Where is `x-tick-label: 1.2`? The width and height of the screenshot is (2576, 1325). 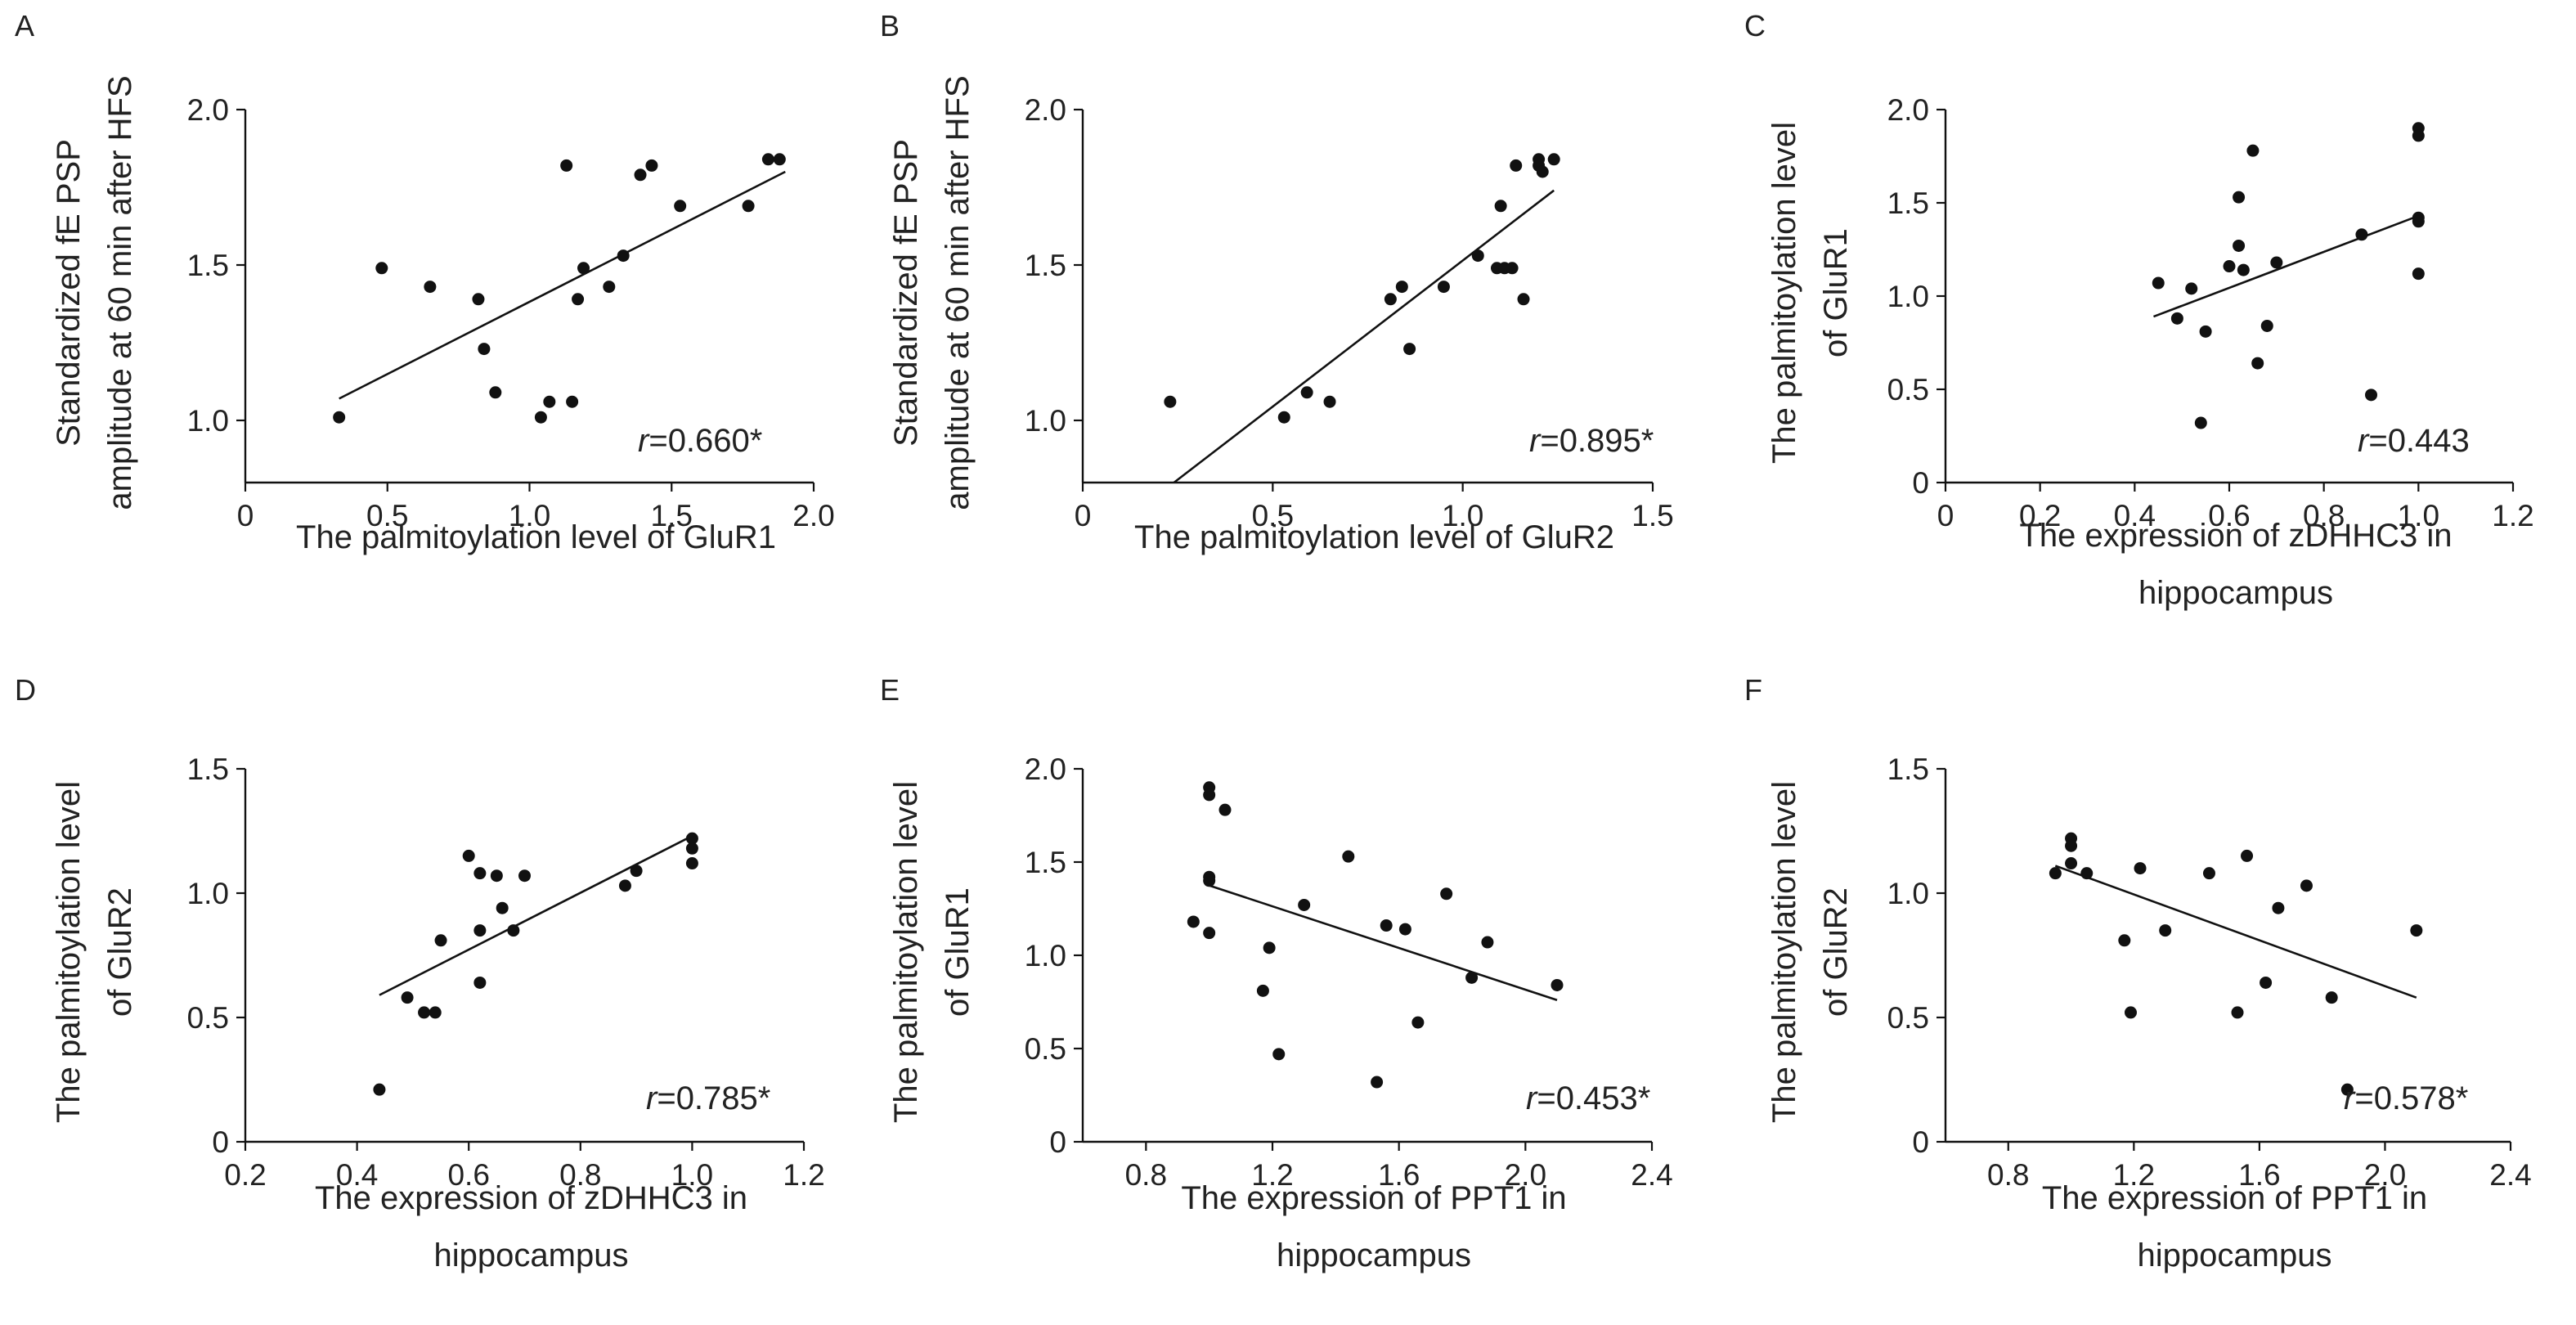 x-tick-label: 1.2 is located at coordinates (2513, 515).